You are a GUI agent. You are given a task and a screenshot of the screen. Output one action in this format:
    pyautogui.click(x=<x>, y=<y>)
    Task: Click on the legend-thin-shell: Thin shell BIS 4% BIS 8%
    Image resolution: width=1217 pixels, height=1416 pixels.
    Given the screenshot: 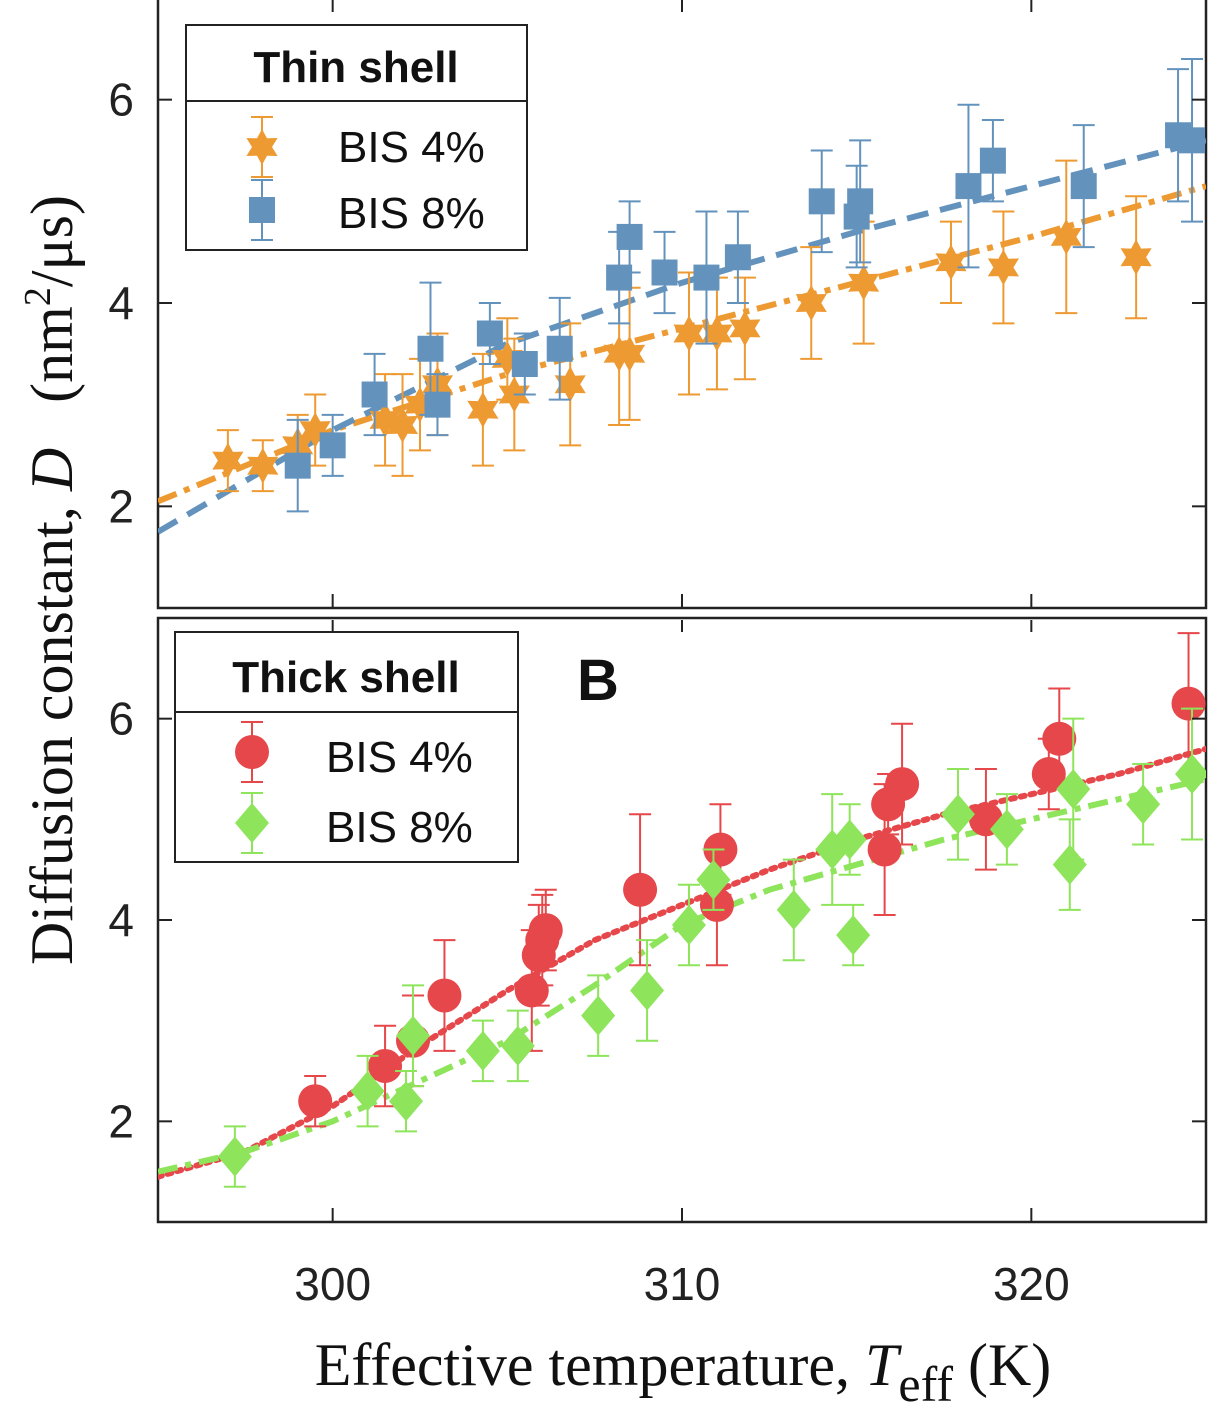 What is the action you would take?
    pyautogui.click(x=356, y=137)
    